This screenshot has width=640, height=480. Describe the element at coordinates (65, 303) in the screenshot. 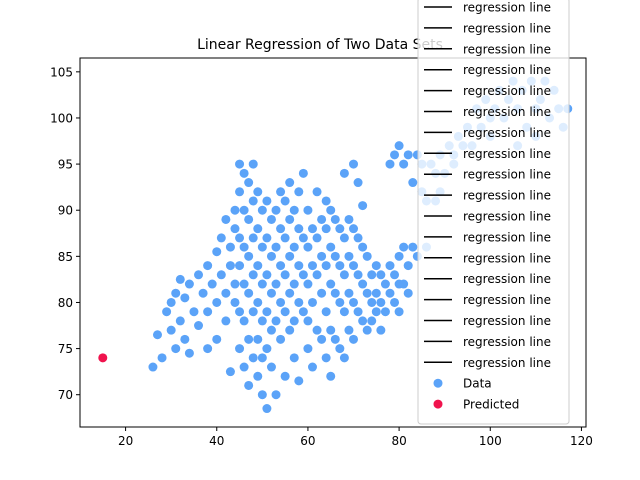

I see `y-tick-label: 80` at that location.